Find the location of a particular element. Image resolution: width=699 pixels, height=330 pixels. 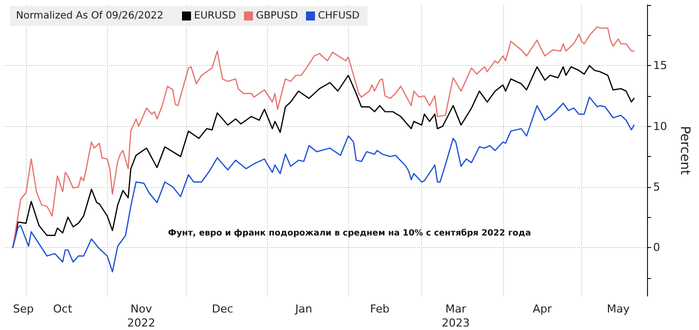

x-tick-label: Mar 2023 is located at coordinates (456, 316).